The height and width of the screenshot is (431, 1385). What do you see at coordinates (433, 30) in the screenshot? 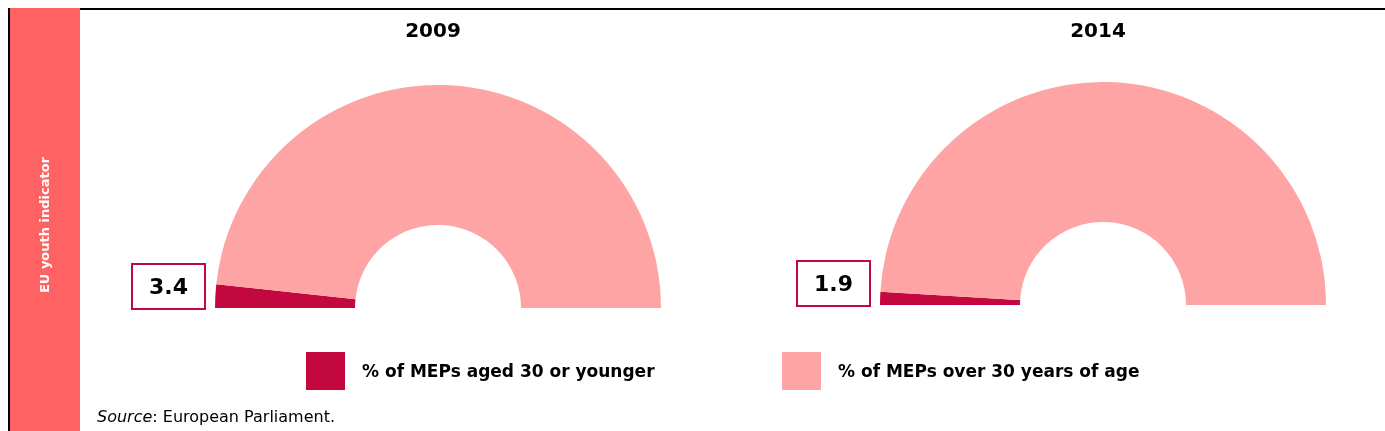
I see `chart-title: 2009` at bounding box center [433, 30].